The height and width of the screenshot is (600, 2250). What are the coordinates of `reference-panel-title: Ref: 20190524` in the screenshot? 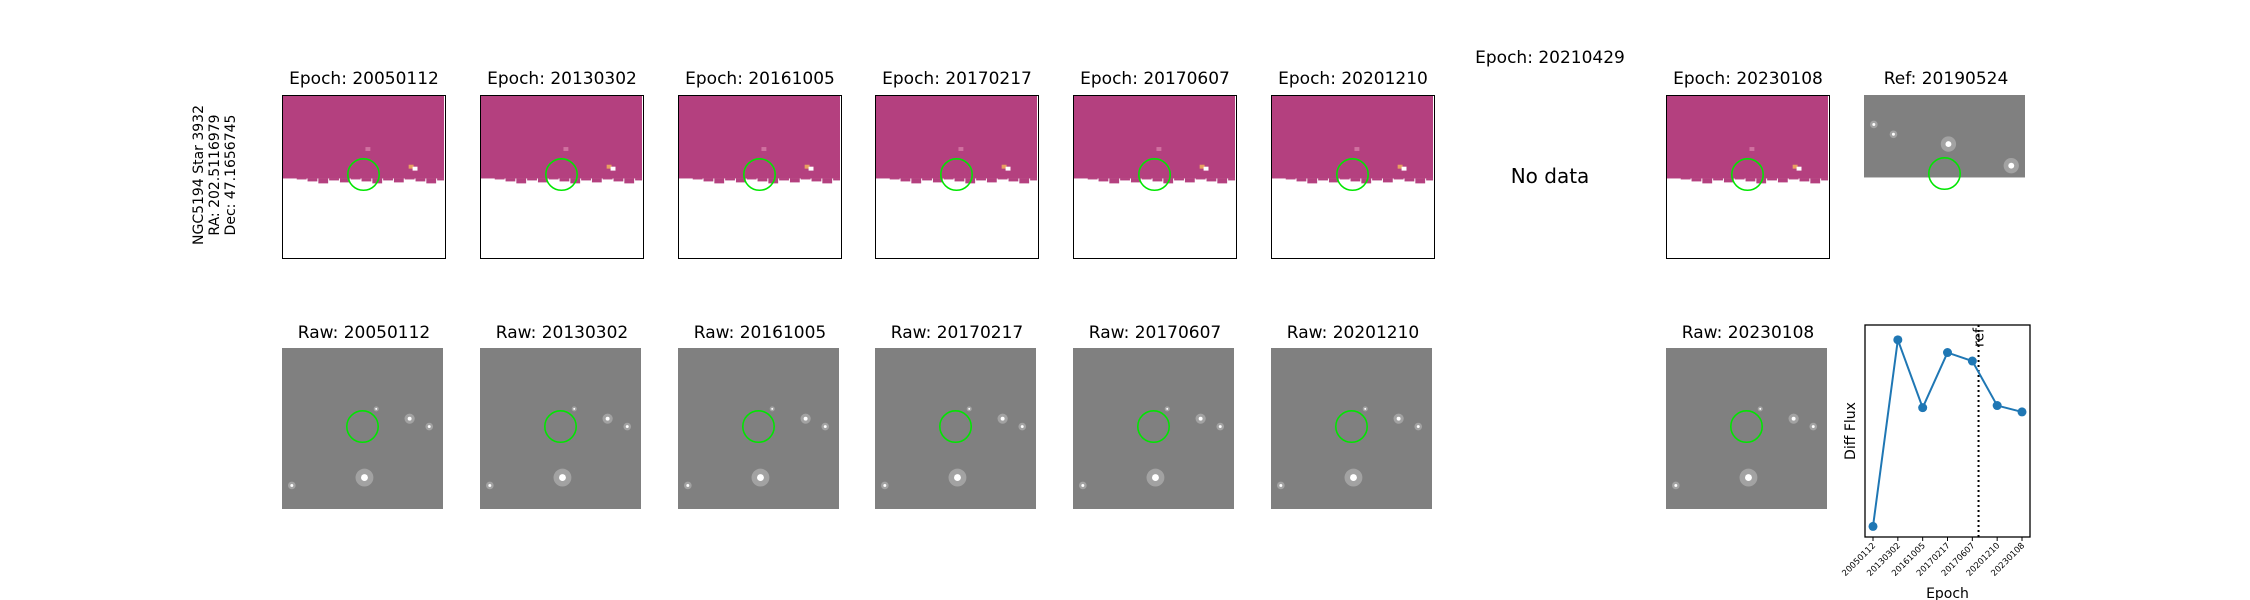 It's located at (1946, 79).